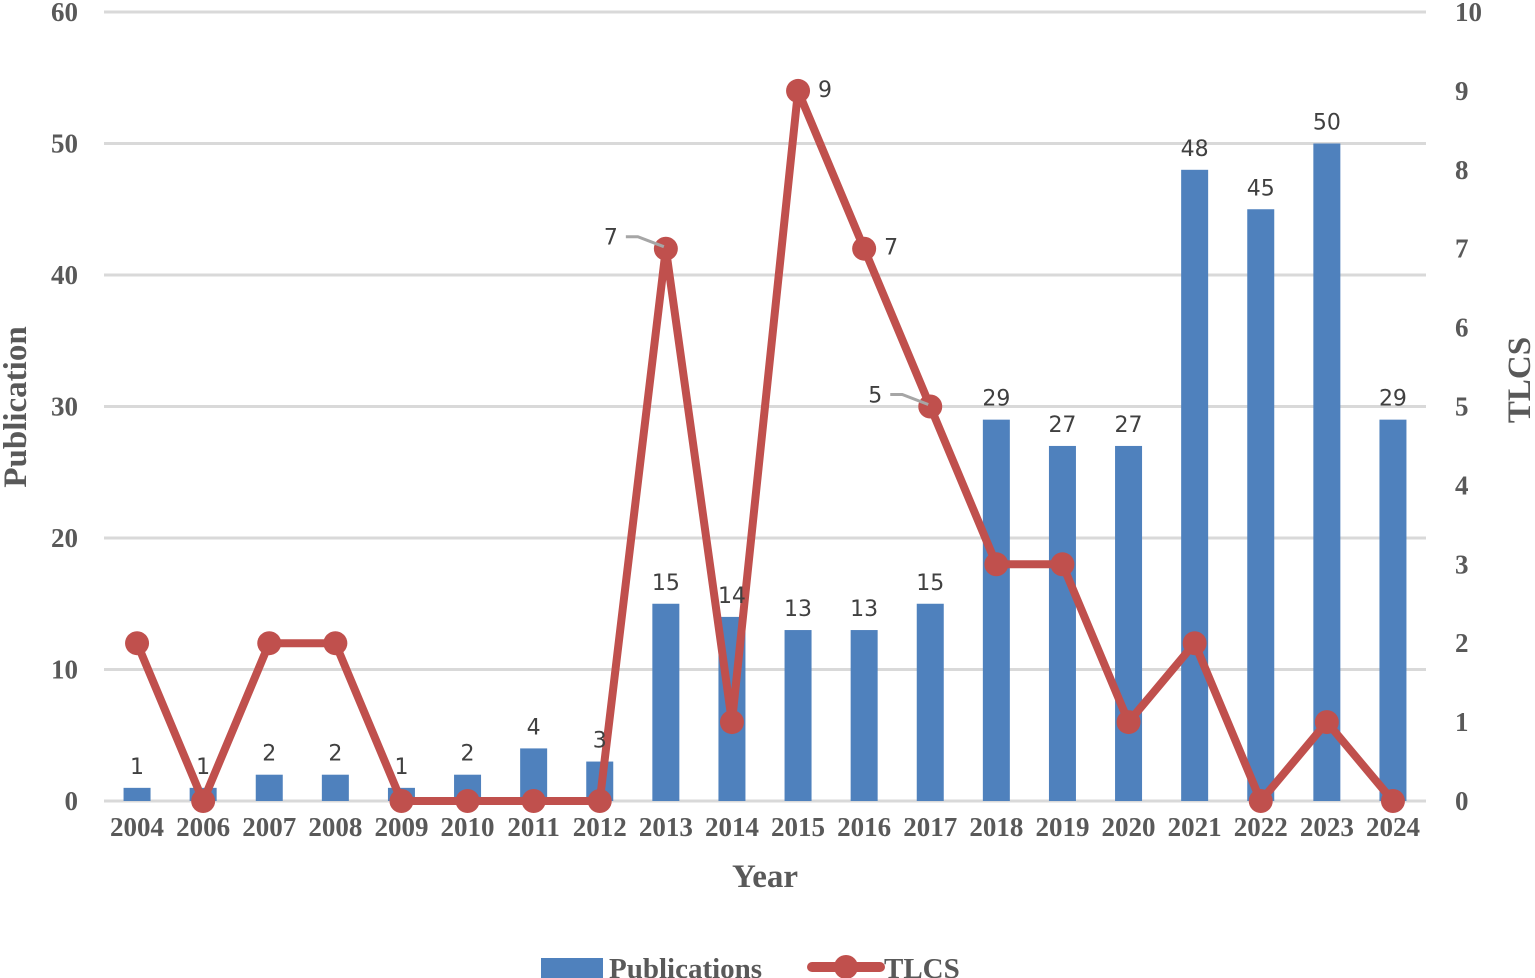 The width and height of the screenshot is (1535, 978). I want to click on y-tick-label: 0, so click(72, 801).